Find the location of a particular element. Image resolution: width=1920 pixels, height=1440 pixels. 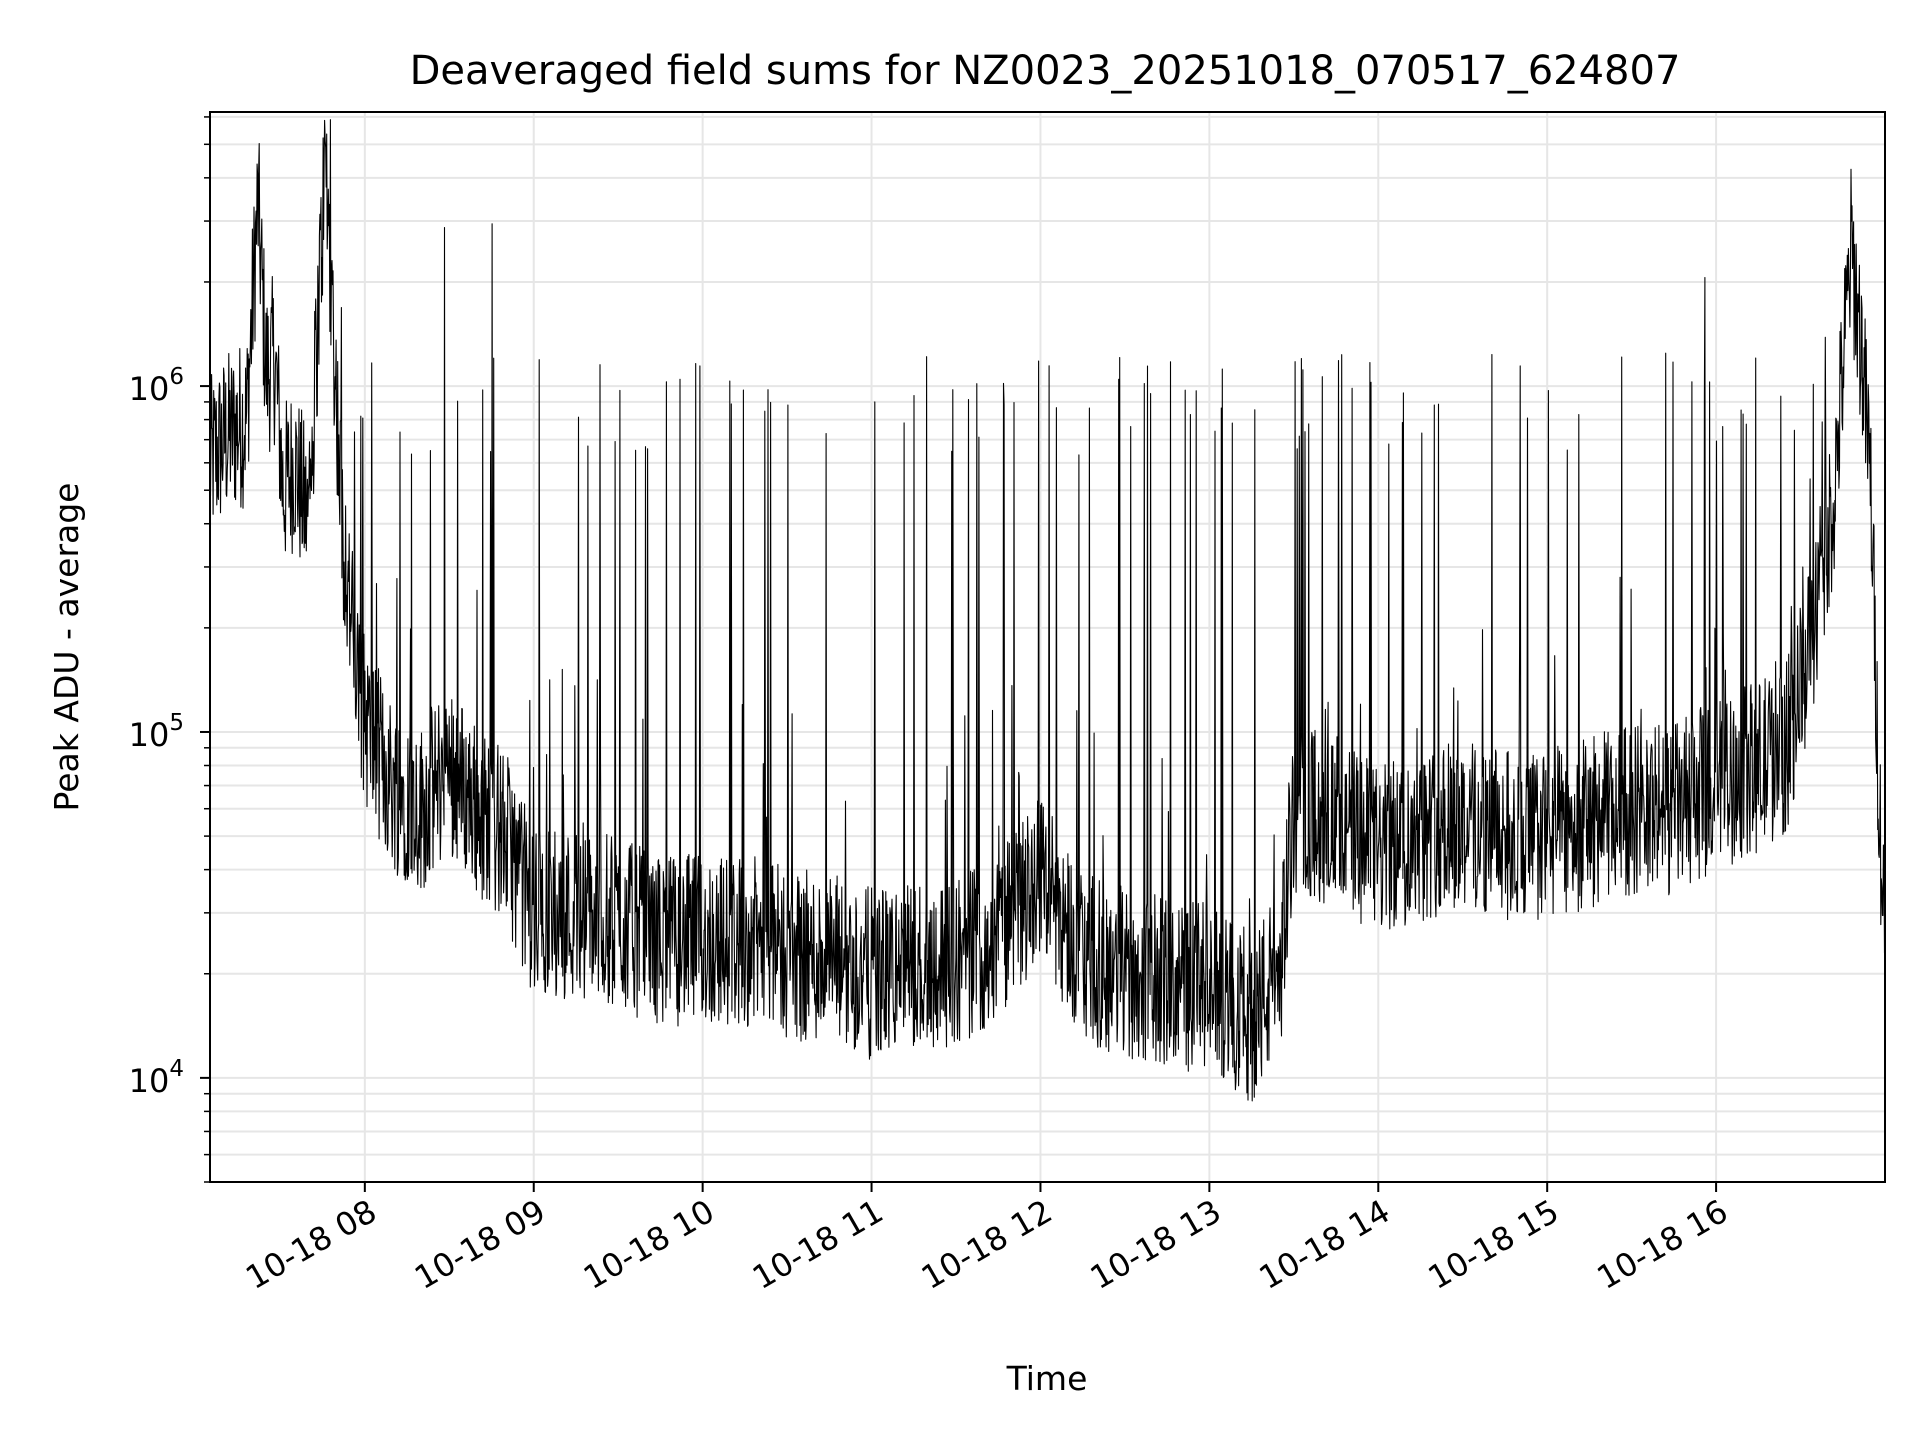

y-tick-label: 10⁶ is located at coordinates (156, 386).